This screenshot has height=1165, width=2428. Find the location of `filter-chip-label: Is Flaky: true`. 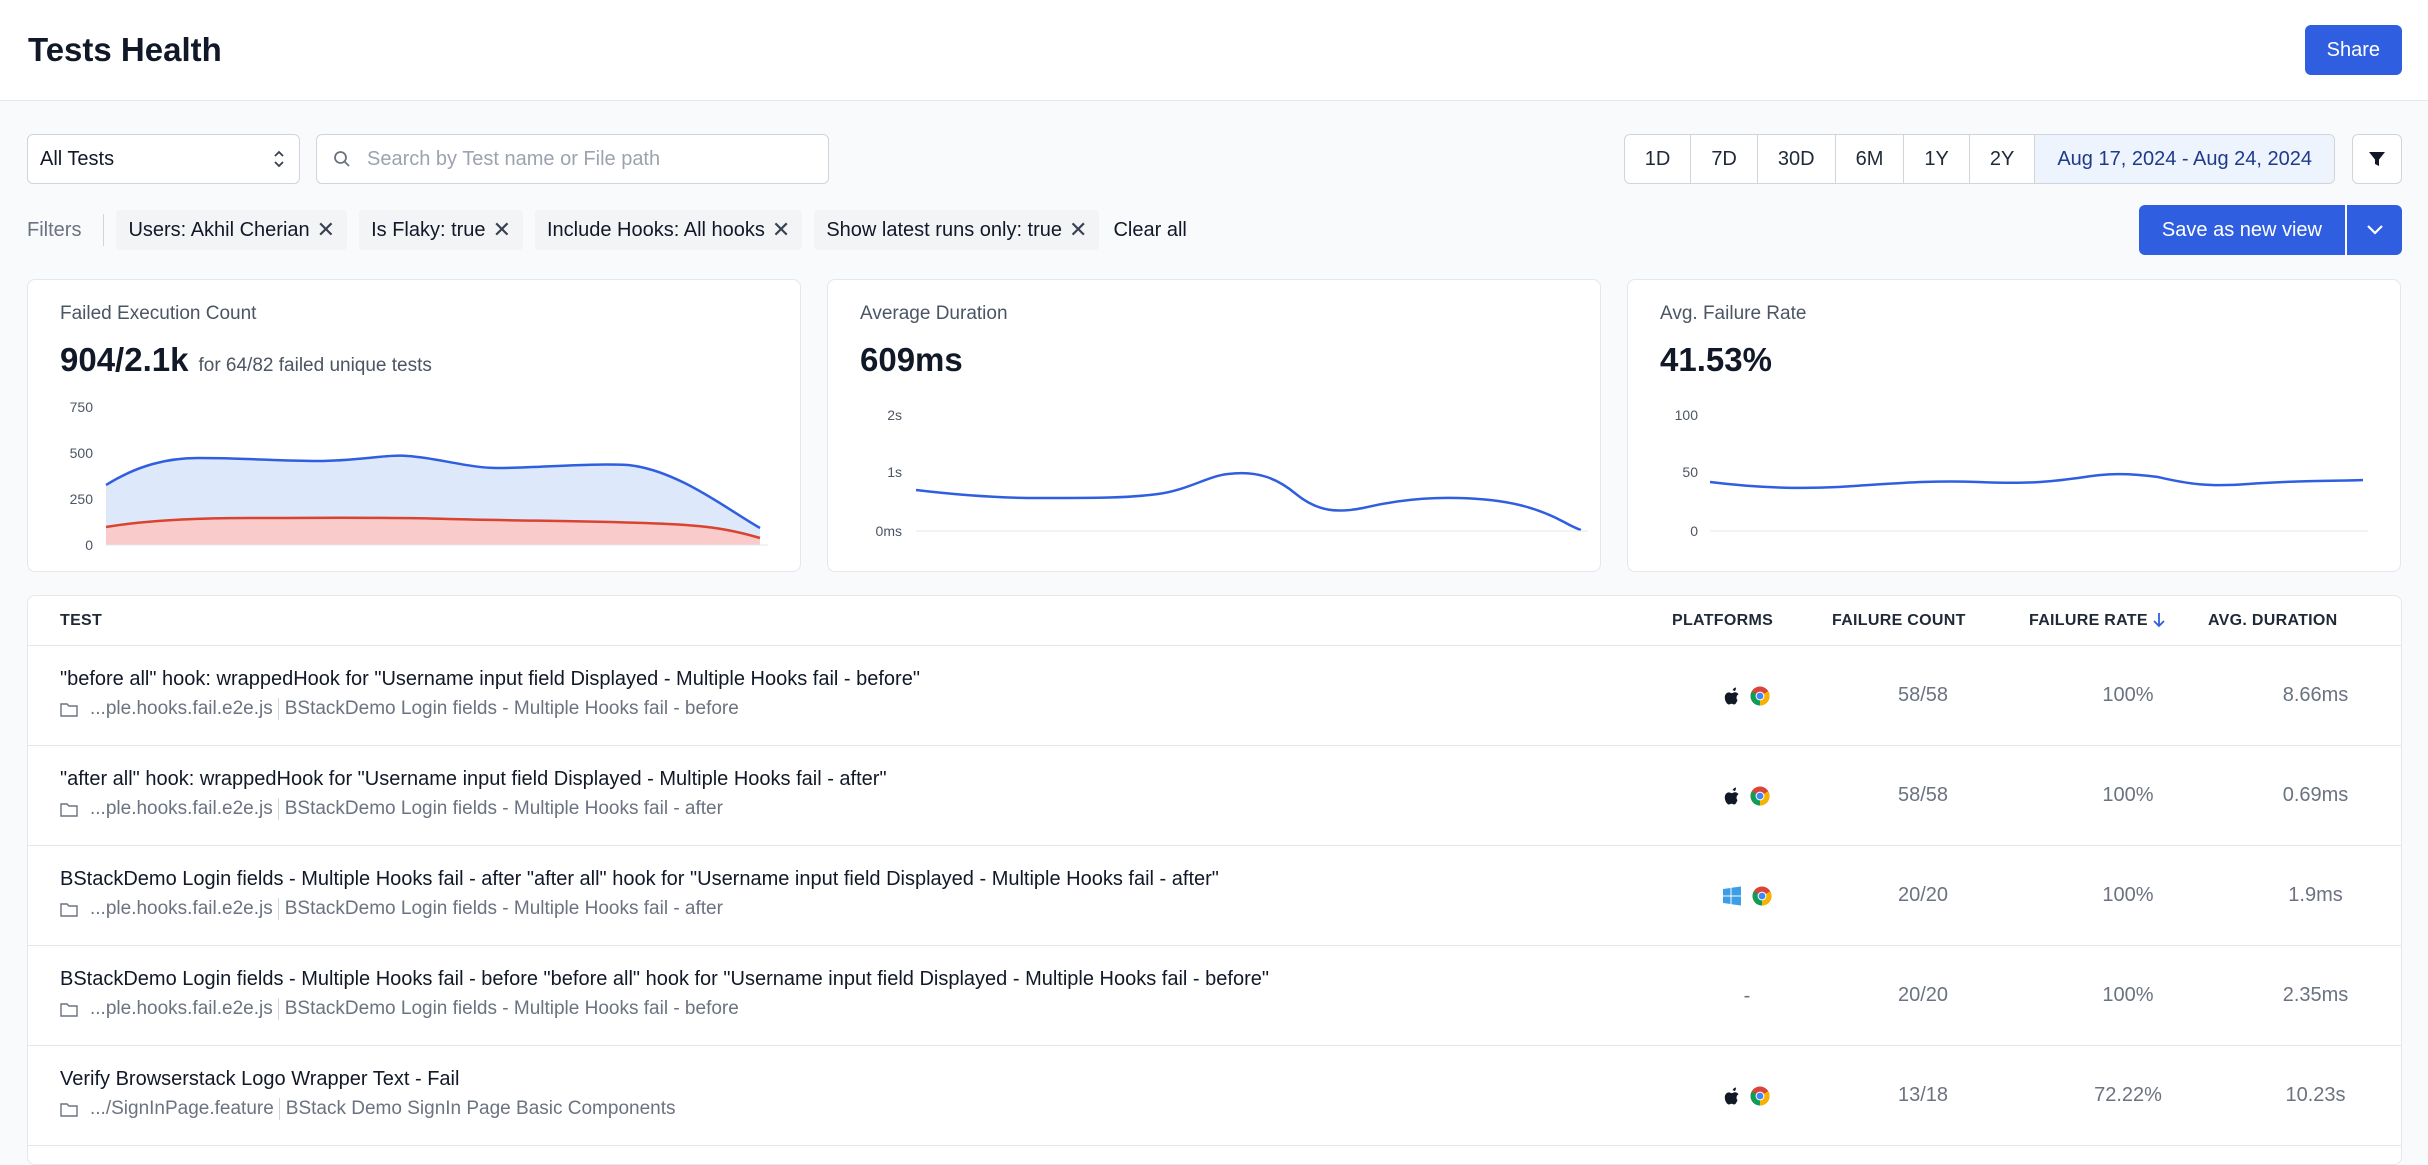

filter-chip-label: Is Flaky: true is located at coordinates (428, 229).